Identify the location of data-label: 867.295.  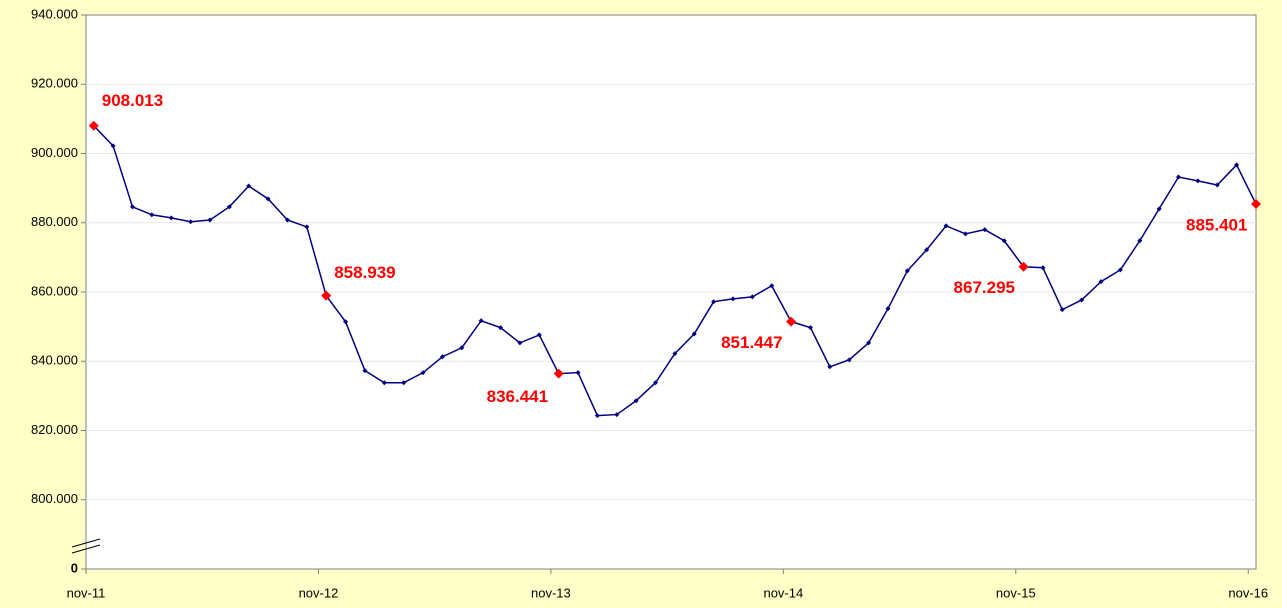
(984, 287).